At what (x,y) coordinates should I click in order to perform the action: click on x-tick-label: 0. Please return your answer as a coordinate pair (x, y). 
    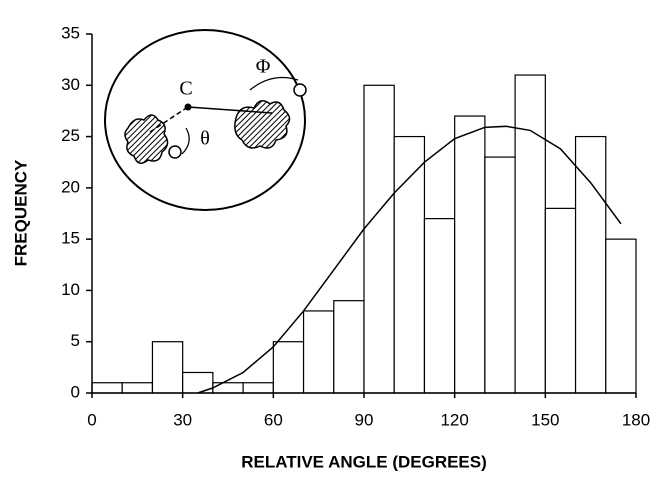
    Looking at the image, I should click on (91, 419).